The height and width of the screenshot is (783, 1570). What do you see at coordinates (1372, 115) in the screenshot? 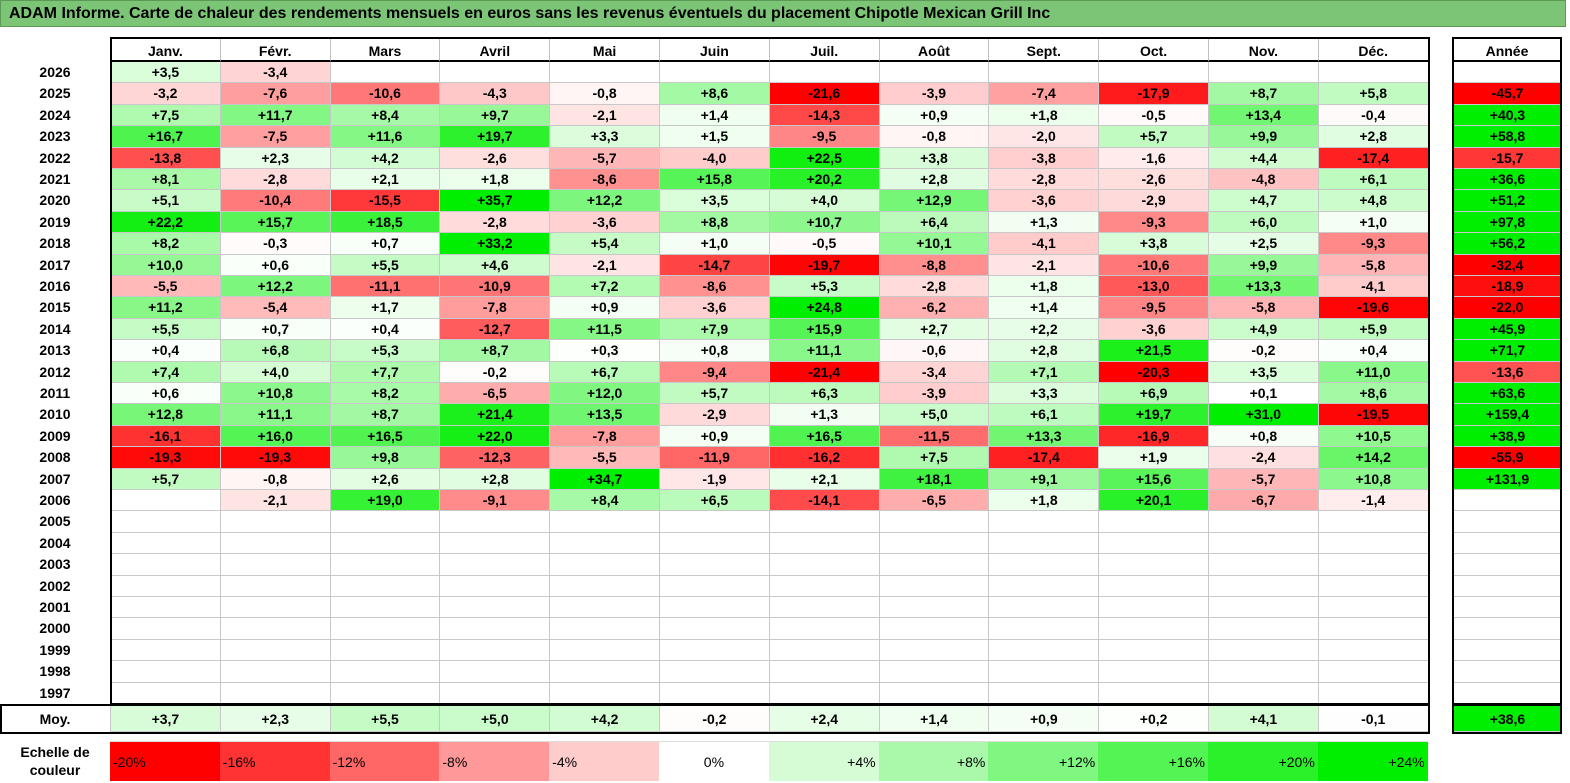
I see `heatmap-cell: -0,4` at bounding box center [1372, 115].